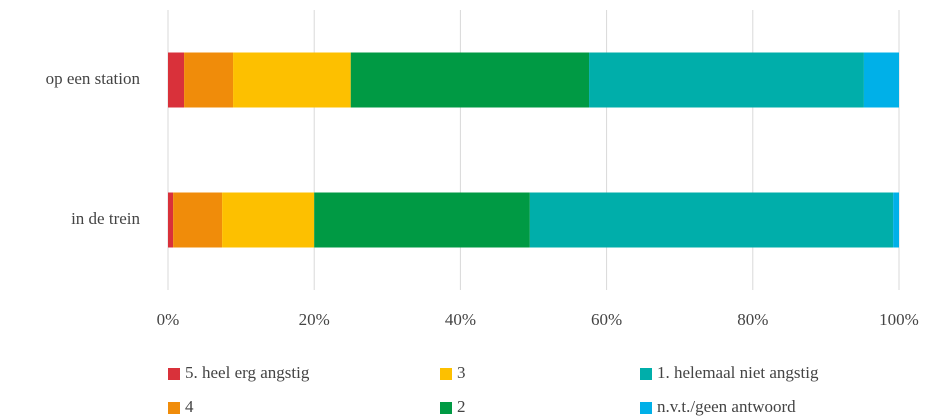  Describe the element at coordinates (461, 372) in the screenshot. I see `legend-label: 3` at that location.